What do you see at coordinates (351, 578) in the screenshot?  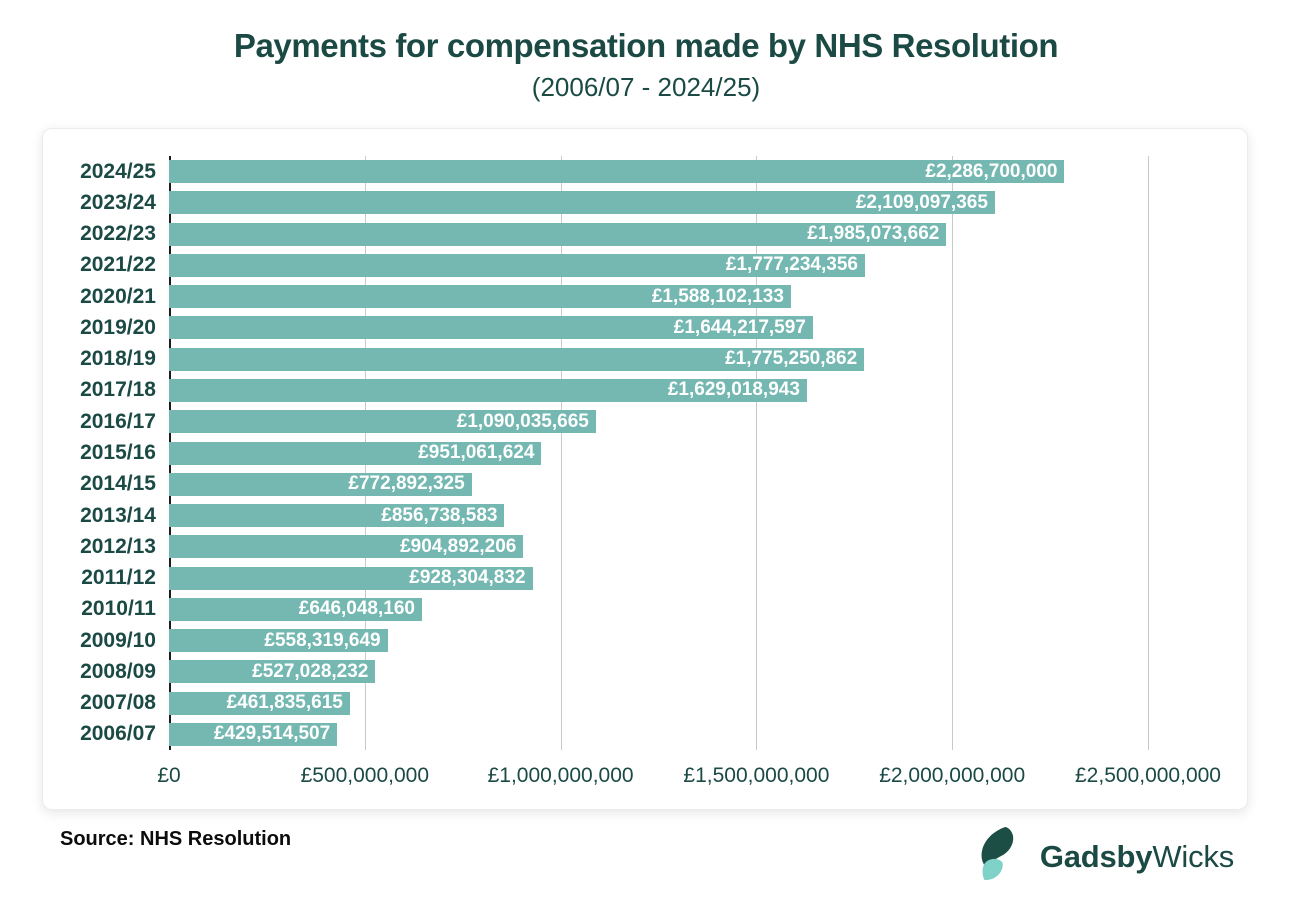 I see `bar: £928,304,832` at bounding box center [351, 578].